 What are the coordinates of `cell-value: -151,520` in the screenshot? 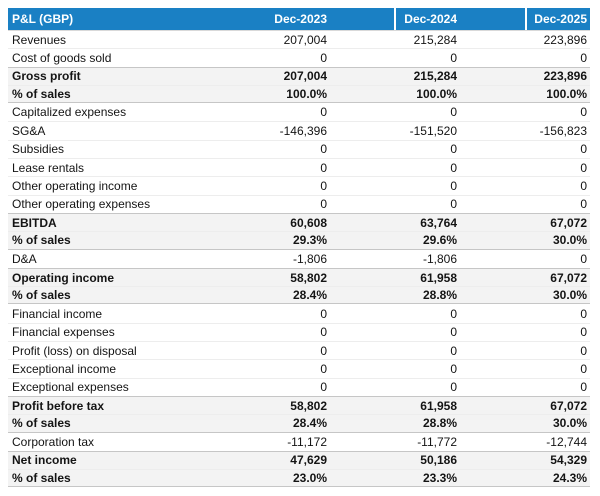 It's located at (433, 131).